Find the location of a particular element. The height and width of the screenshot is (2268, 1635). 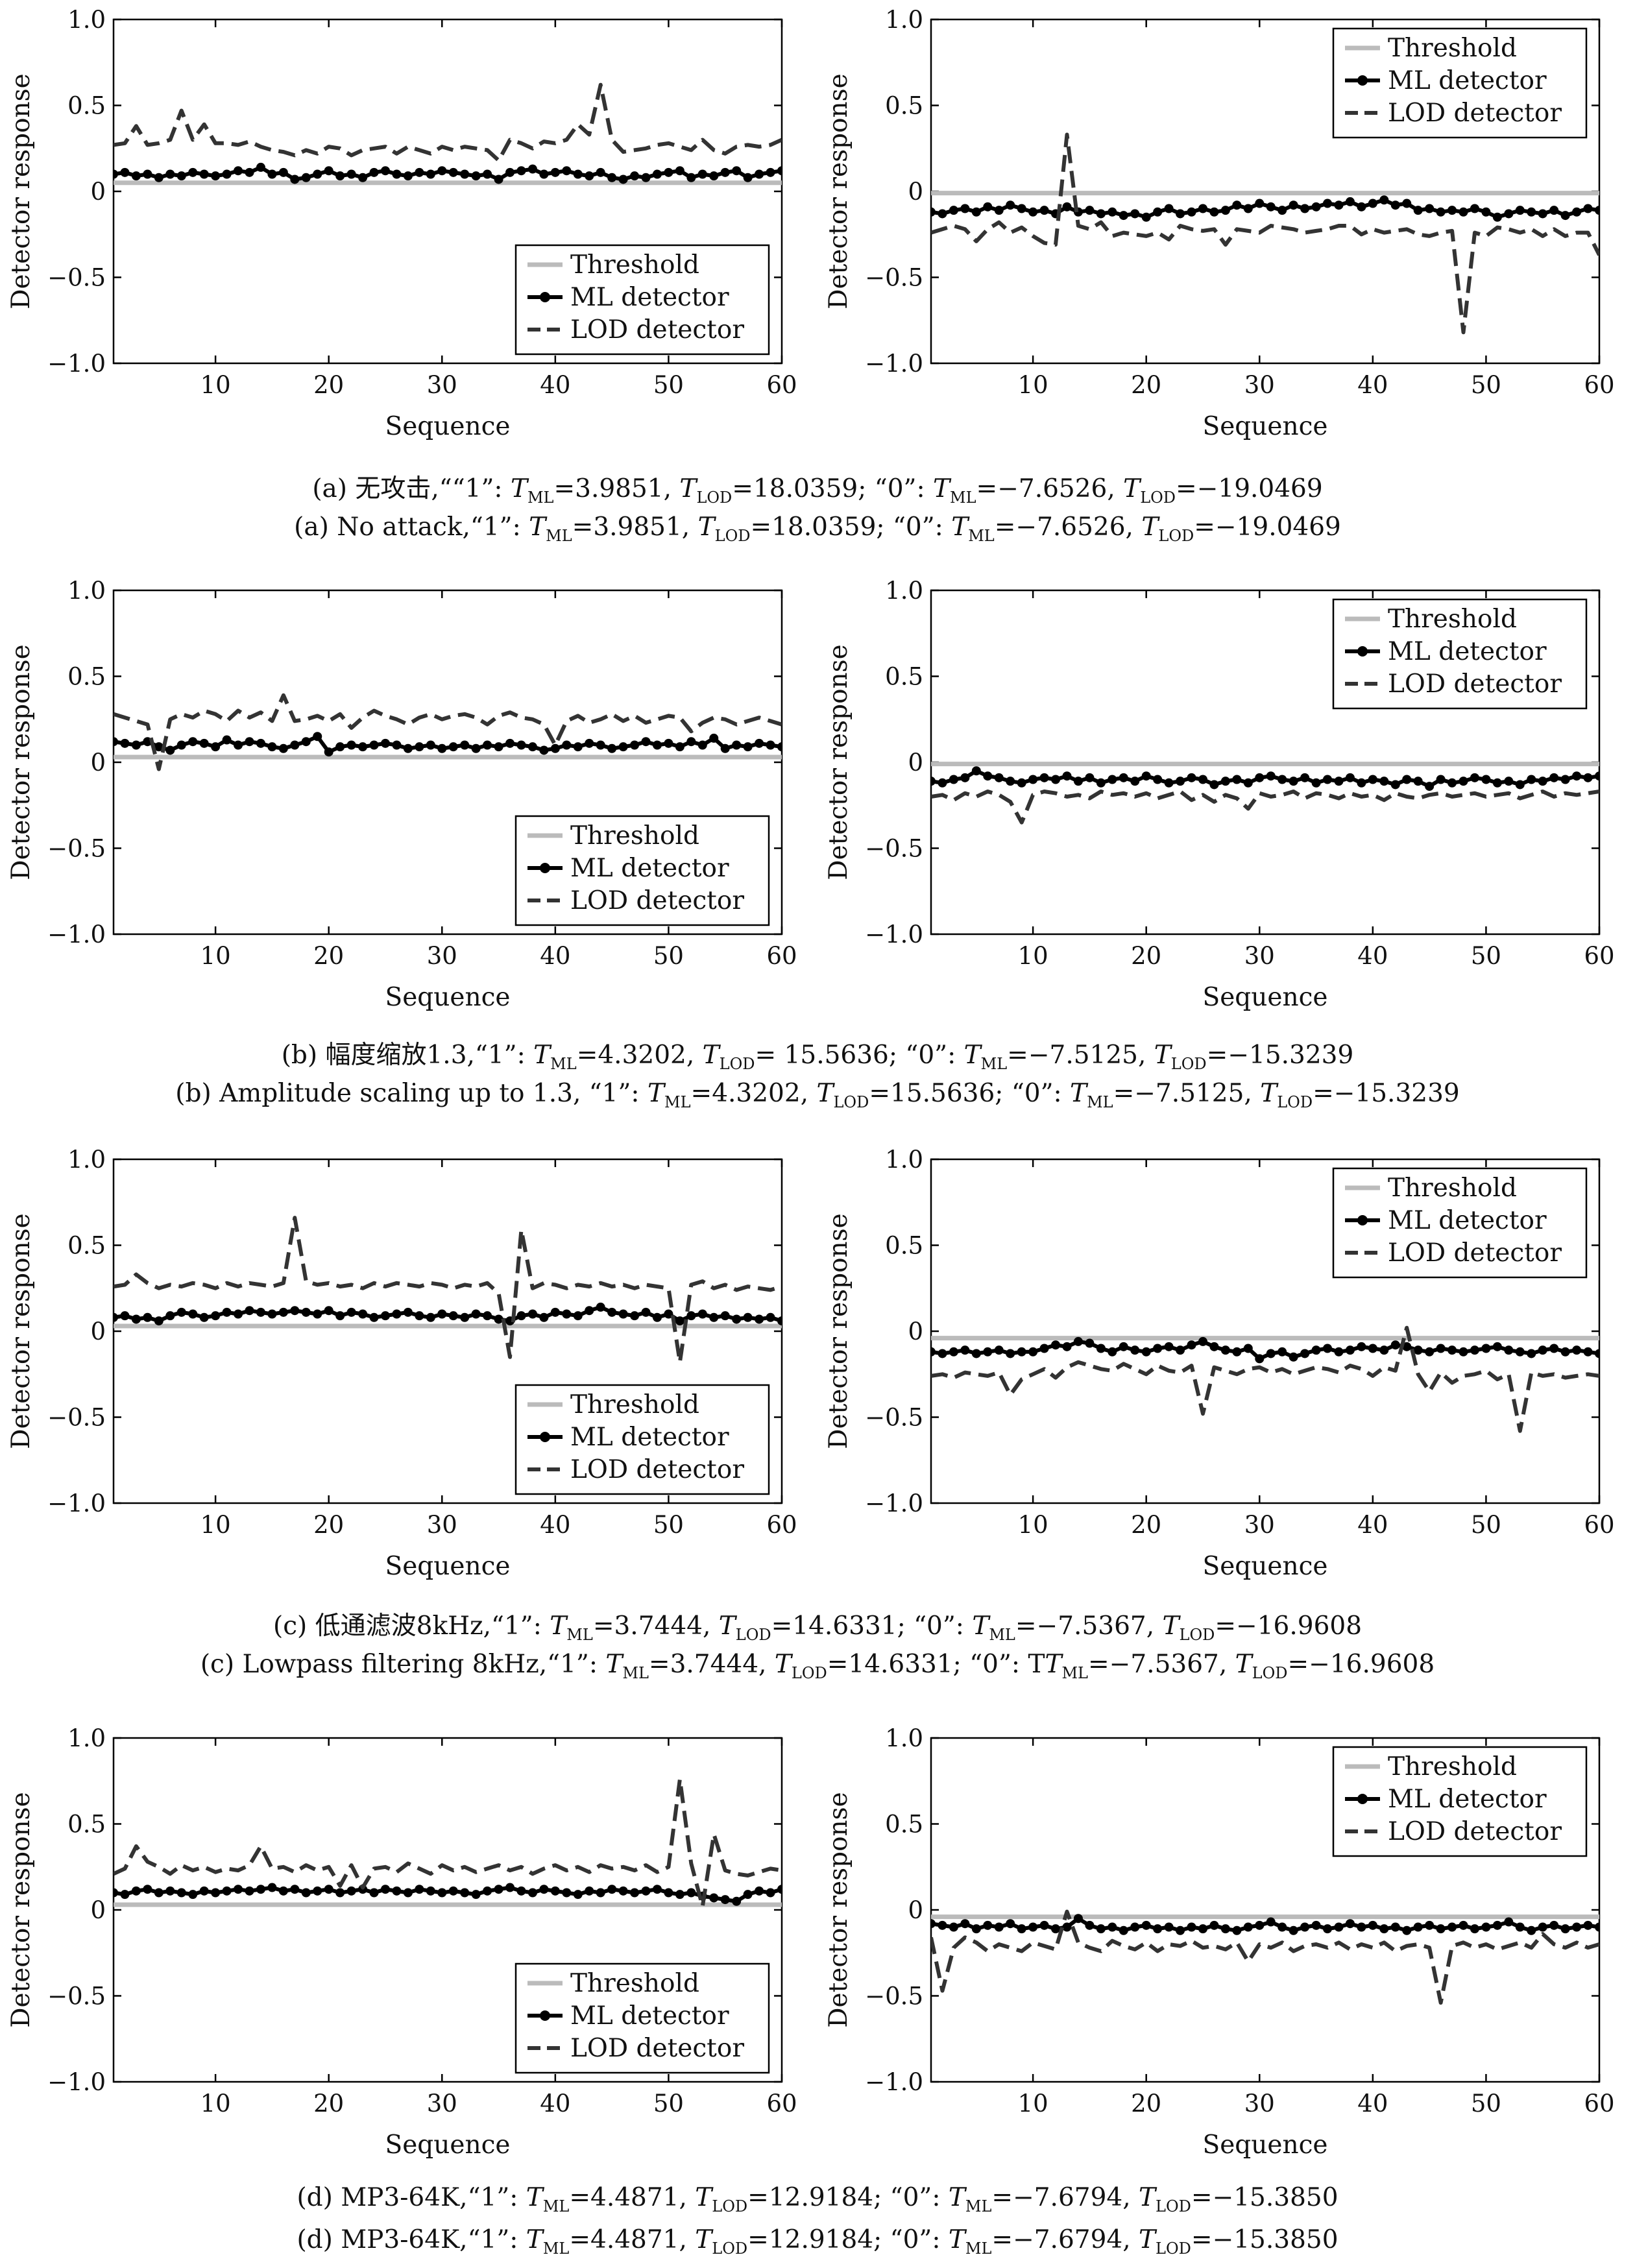

y-axis-title: Detector response is located at coordinates (21, 1910).